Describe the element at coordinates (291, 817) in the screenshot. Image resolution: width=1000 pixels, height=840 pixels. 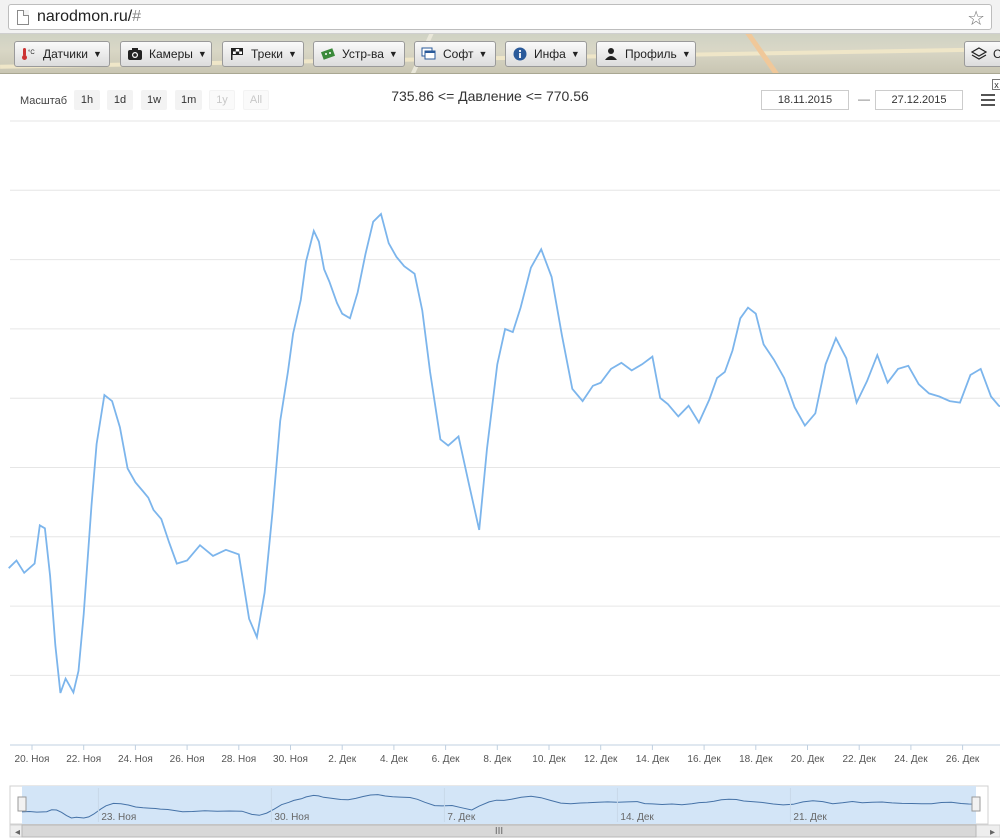
I see `navigator-tick-label: 30. Ноя` at that location.